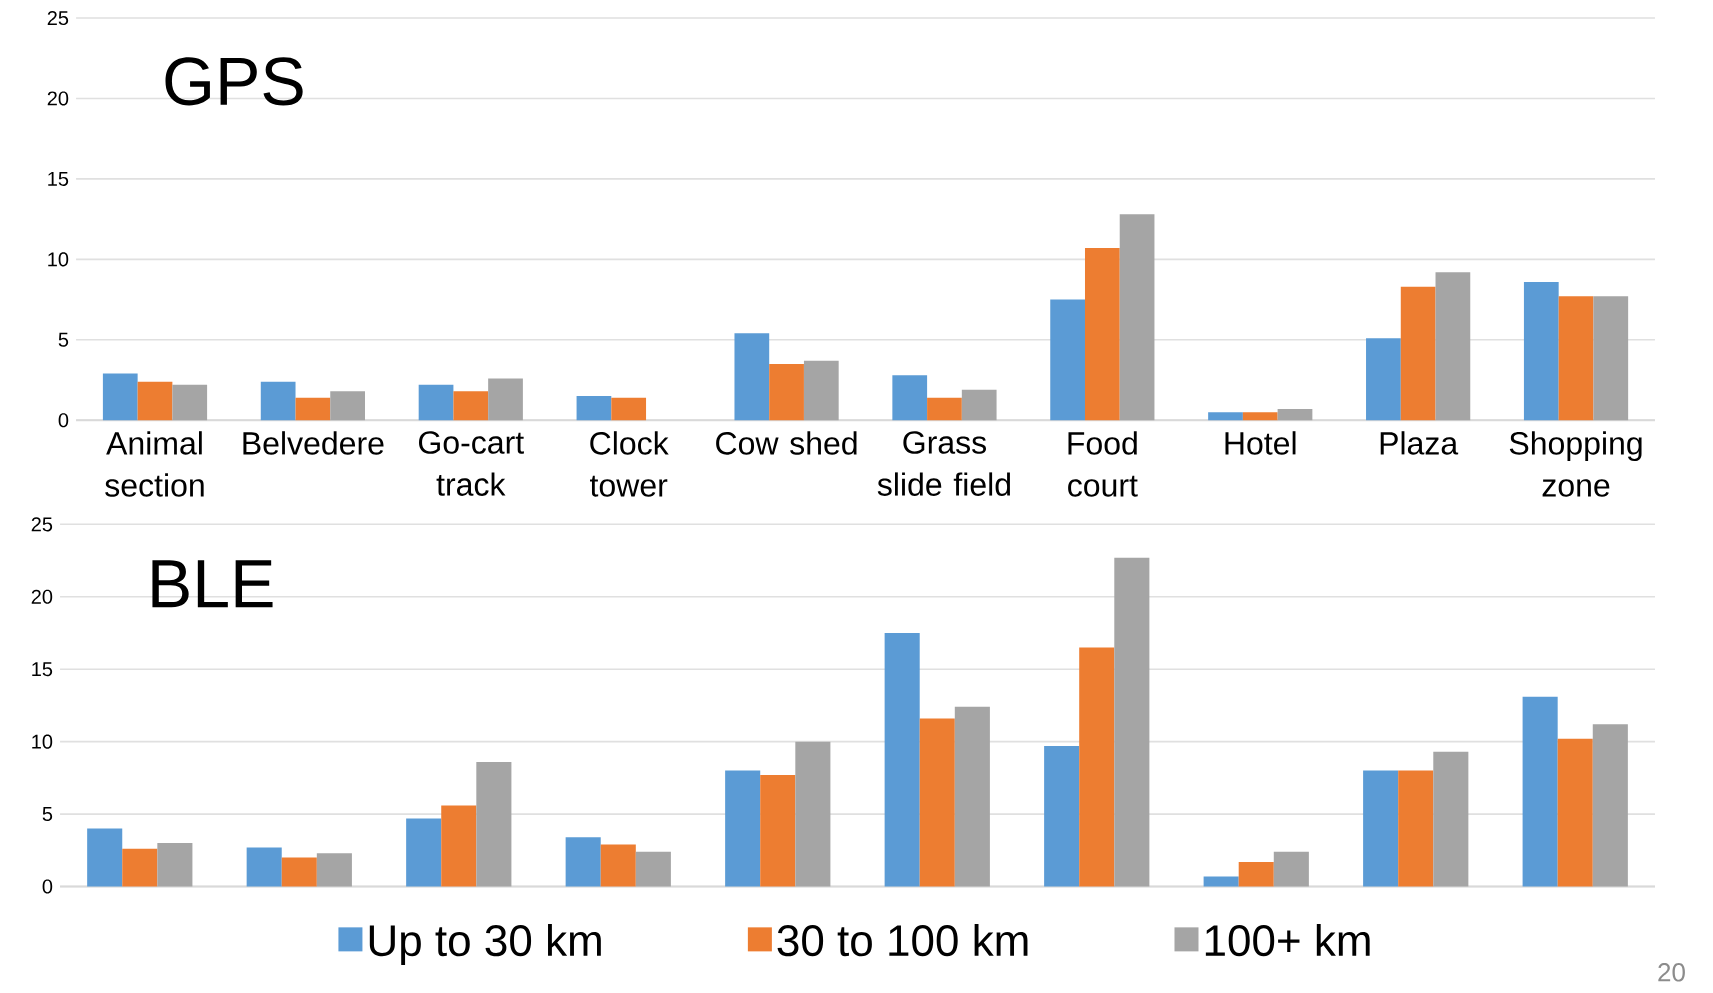 The width and height of the screenshot is (1713, 993). I want to click on chart-title: GPS, so click(234, 81).